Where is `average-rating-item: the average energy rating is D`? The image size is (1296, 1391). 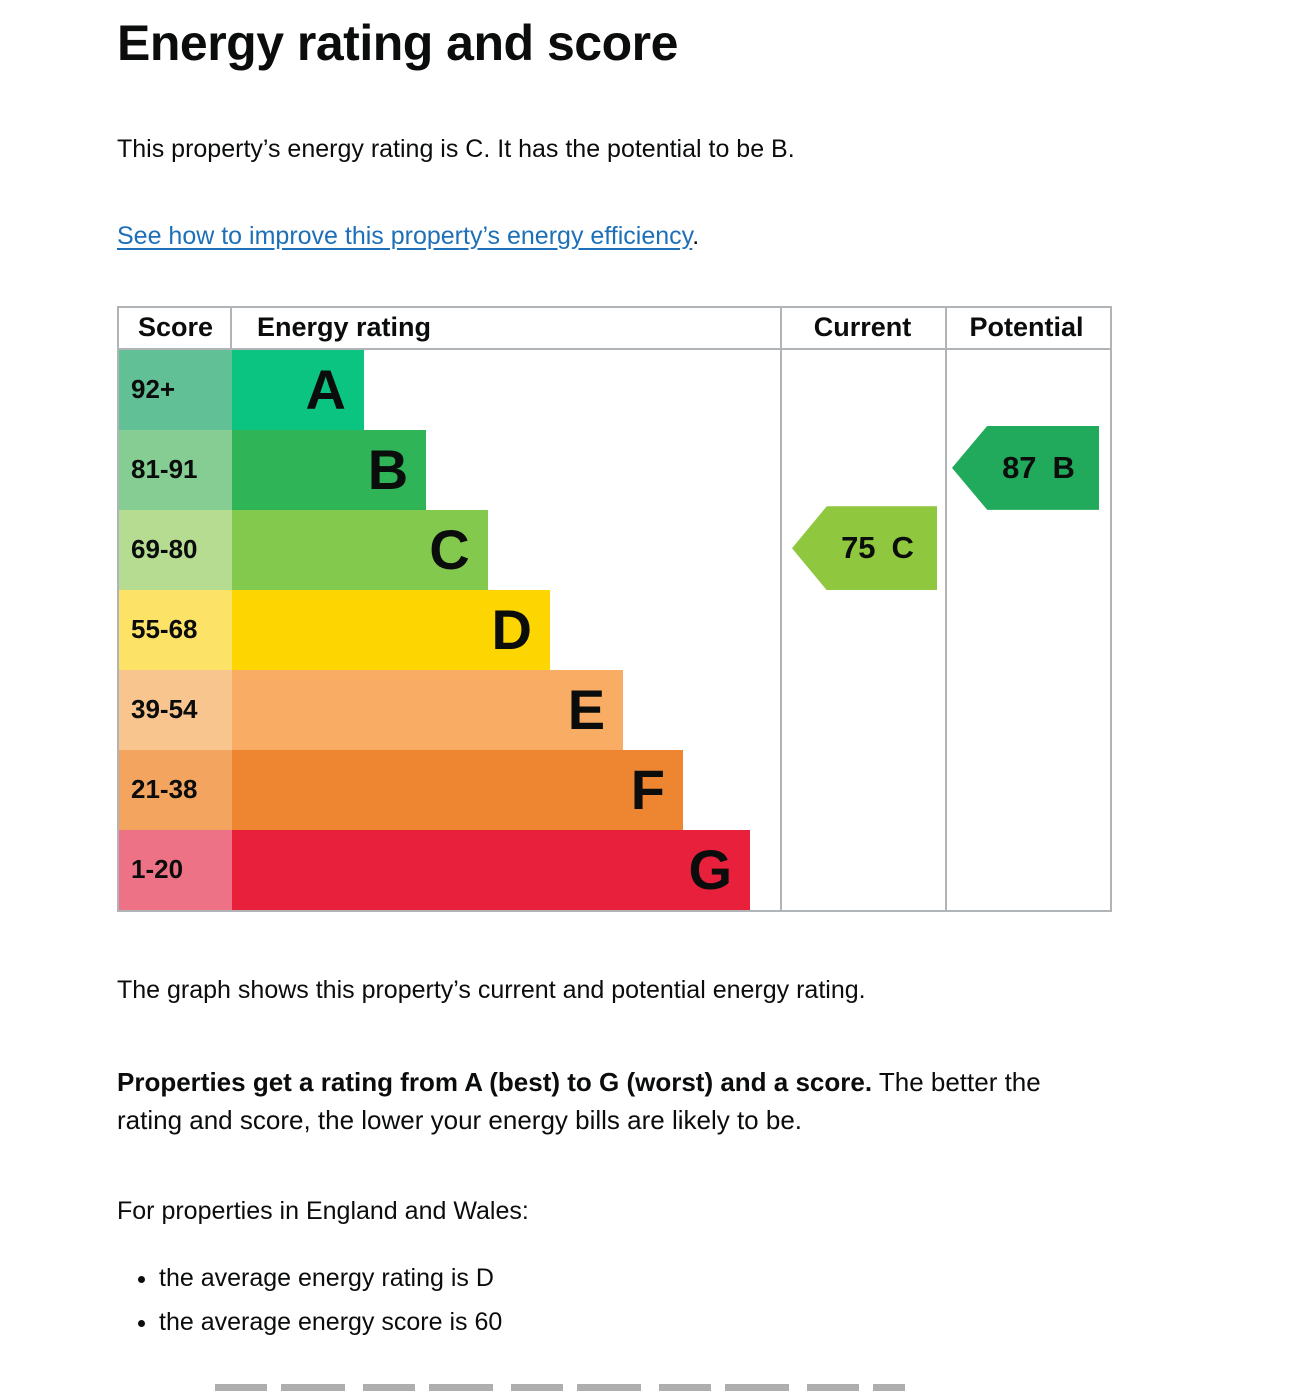
average-rating-item: the average energy rating is D is located at coordinates (669, 1278).